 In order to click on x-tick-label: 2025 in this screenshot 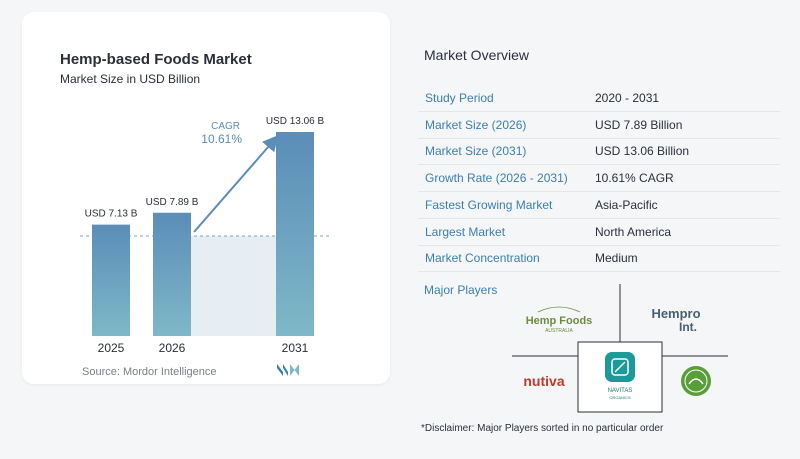, I will do `click(111, 348)`.